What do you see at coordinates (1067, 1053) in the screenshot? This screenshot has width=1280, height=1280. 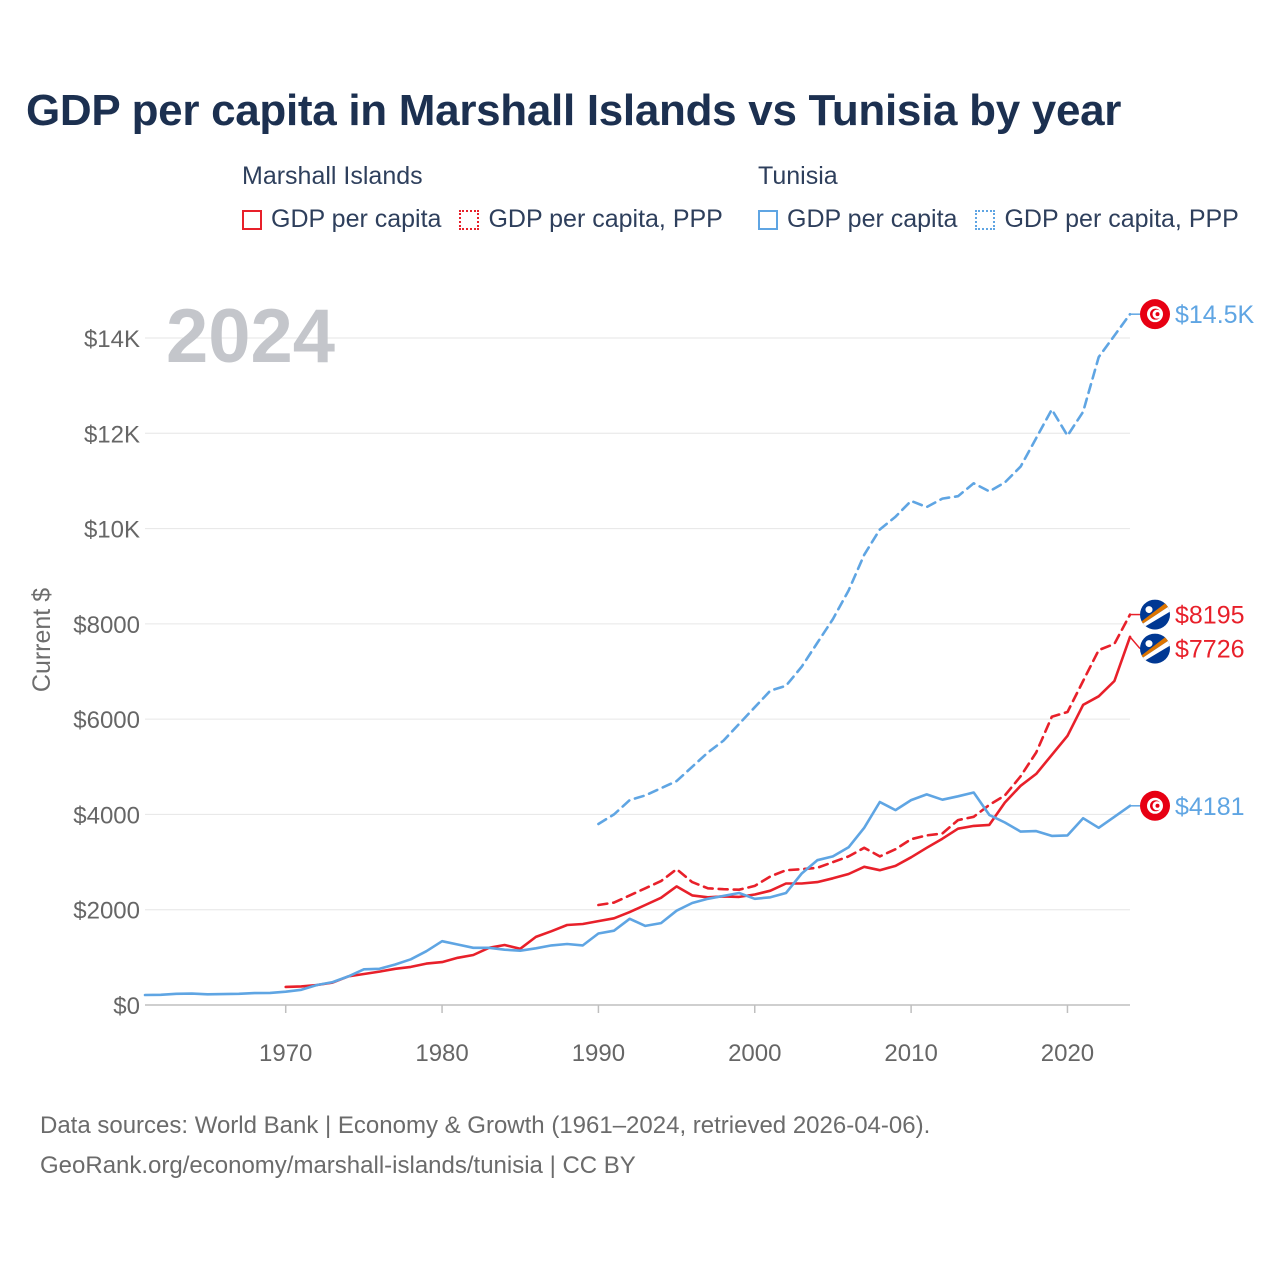 I see `x-tick-label: 2020` at bounding box center [1067, 1053].